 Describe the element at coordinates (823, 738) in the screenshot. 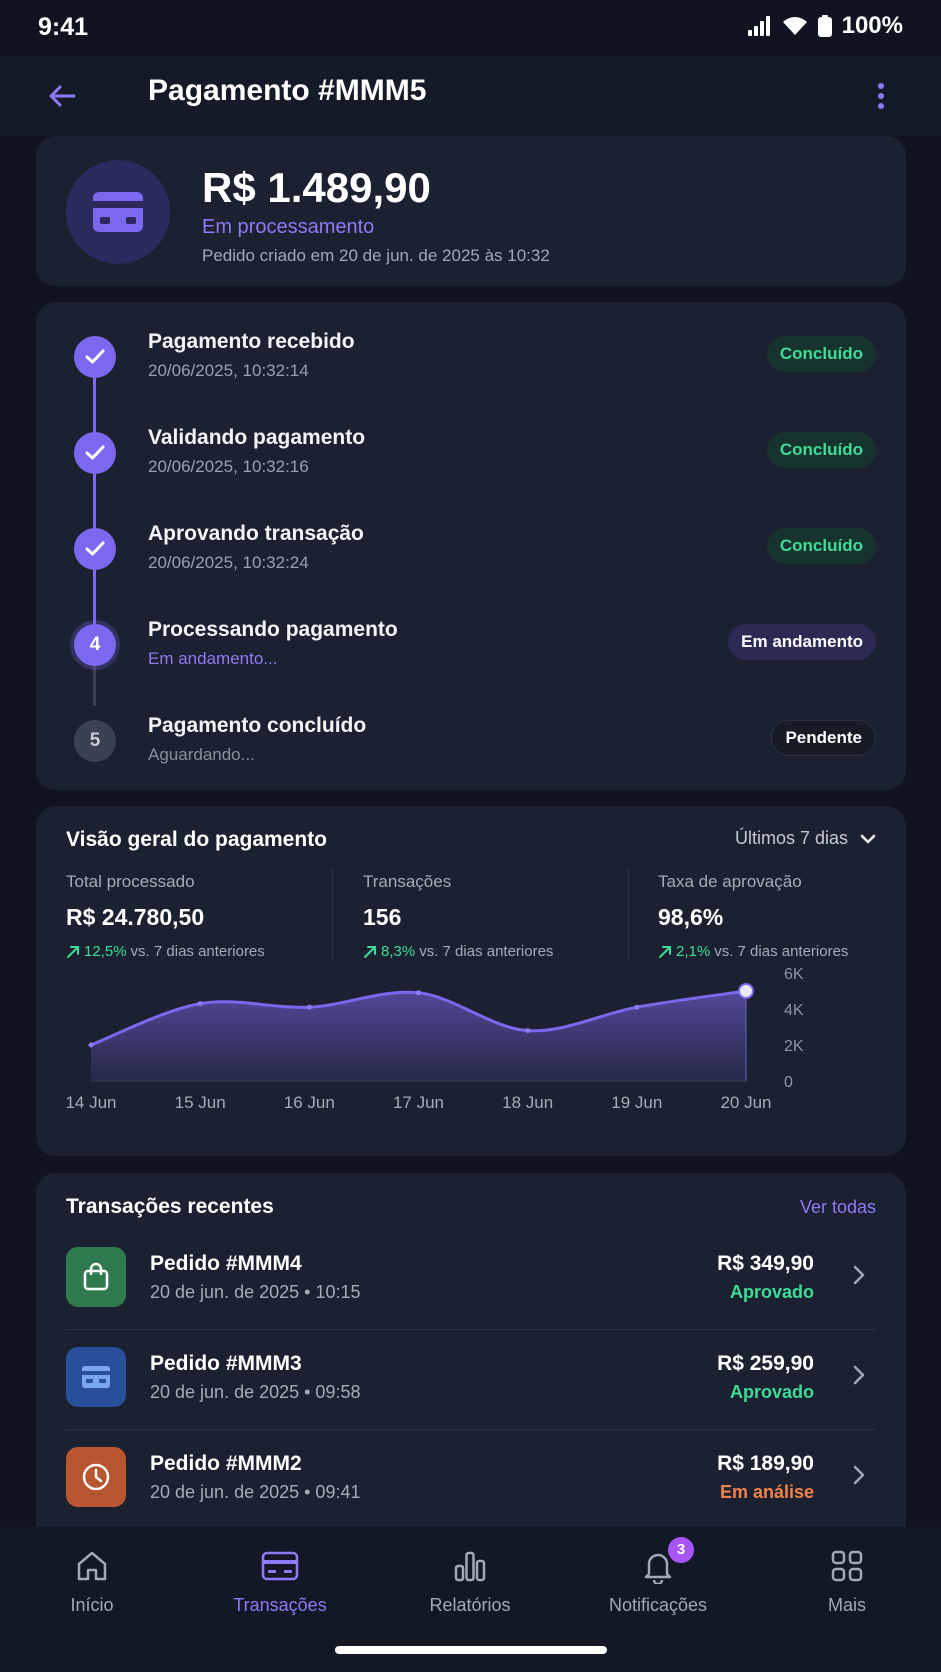

I see `status-badge: Pendente` at that location.